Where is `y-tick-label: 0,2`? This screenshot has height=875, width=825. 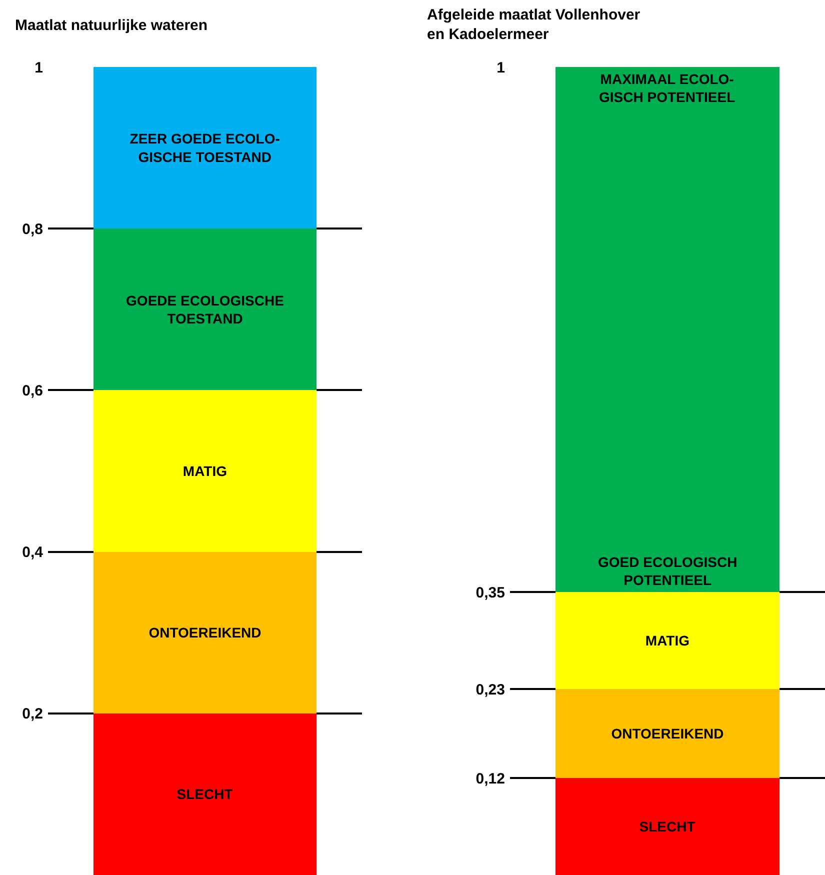
y-tick-label: 0,2 is located at coordinates (32, 714).